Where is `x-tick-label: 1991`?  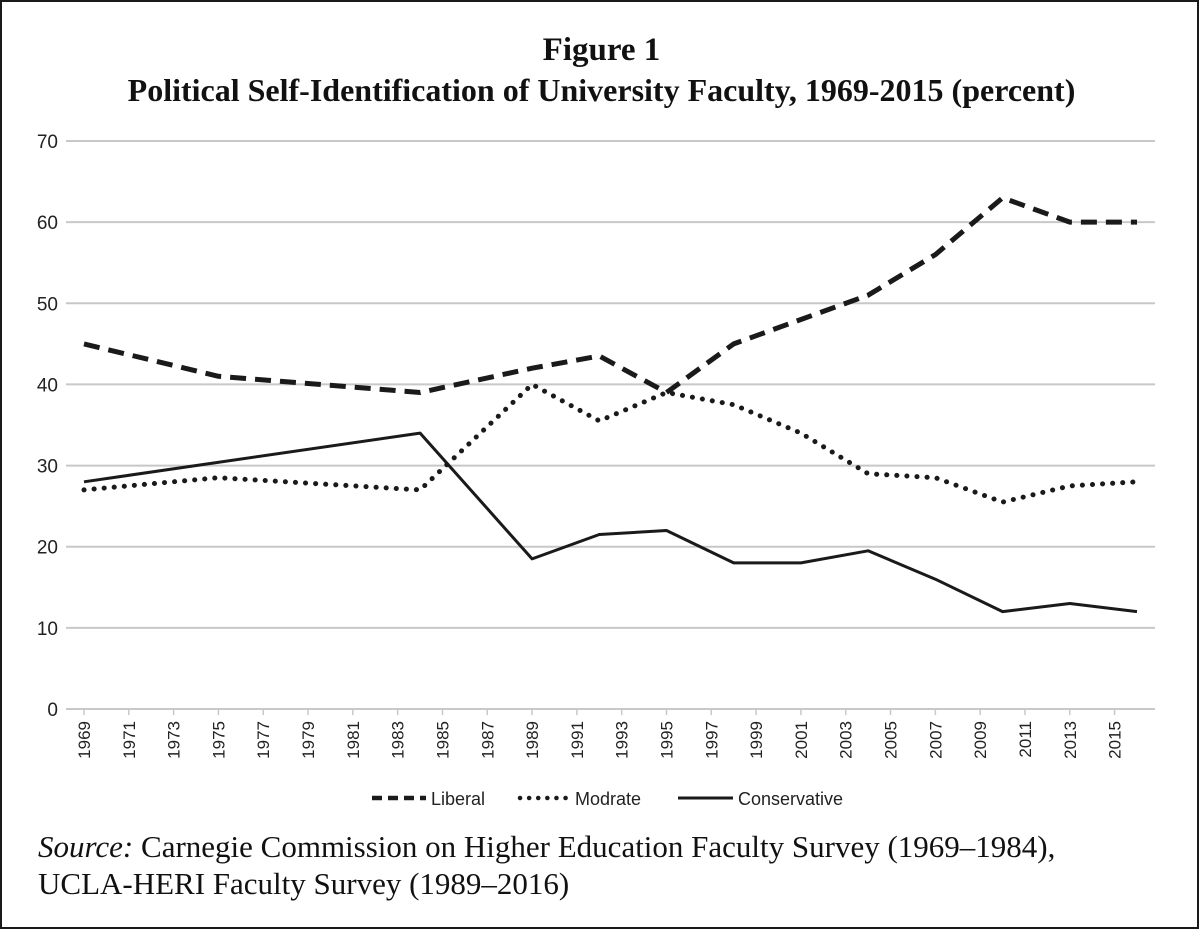
x-tick-label: 1991 is located at coordinates (577, 740).